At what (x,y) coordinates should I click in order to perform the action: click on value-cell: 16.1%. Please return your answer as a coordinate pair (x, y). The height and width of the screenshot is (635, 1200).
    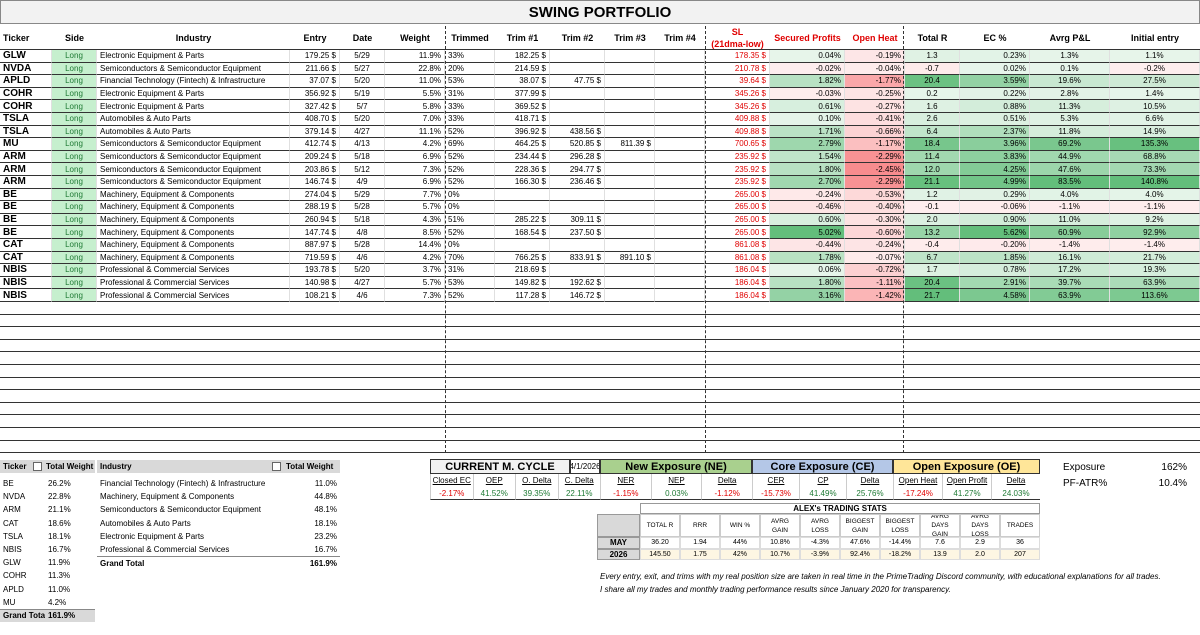
    Looking at the image, I should click on (1070, 258).